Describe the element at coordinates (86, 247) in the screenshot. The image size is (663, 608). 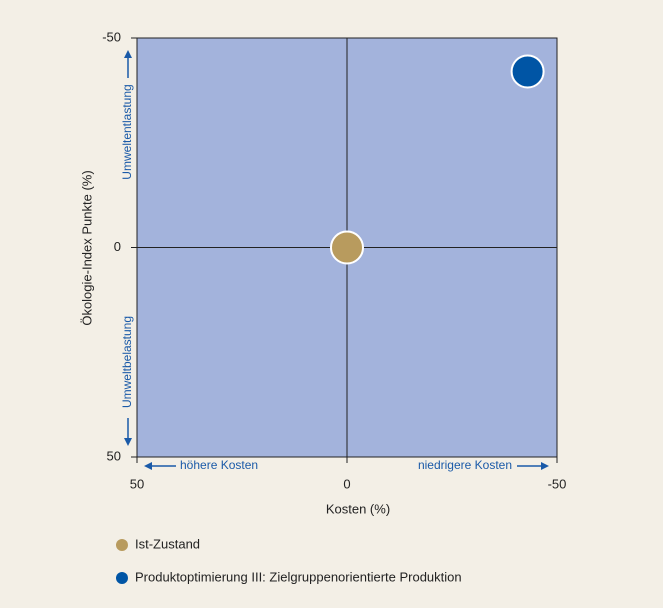
I see `y-axis-label: Ökologie-Index Punkte (%)` at that location.